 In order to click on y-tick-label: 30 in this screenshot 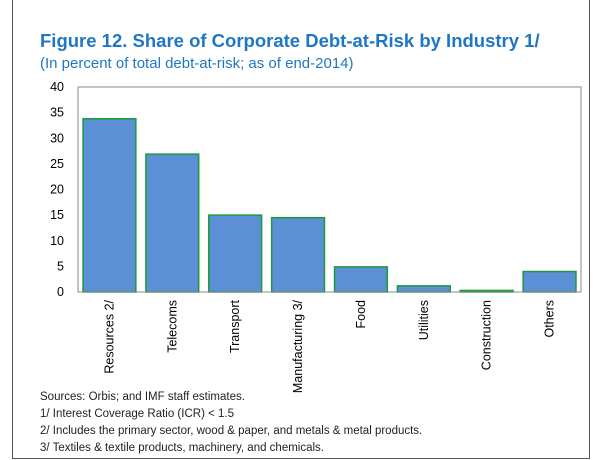, I will do `click(57, 138)`.